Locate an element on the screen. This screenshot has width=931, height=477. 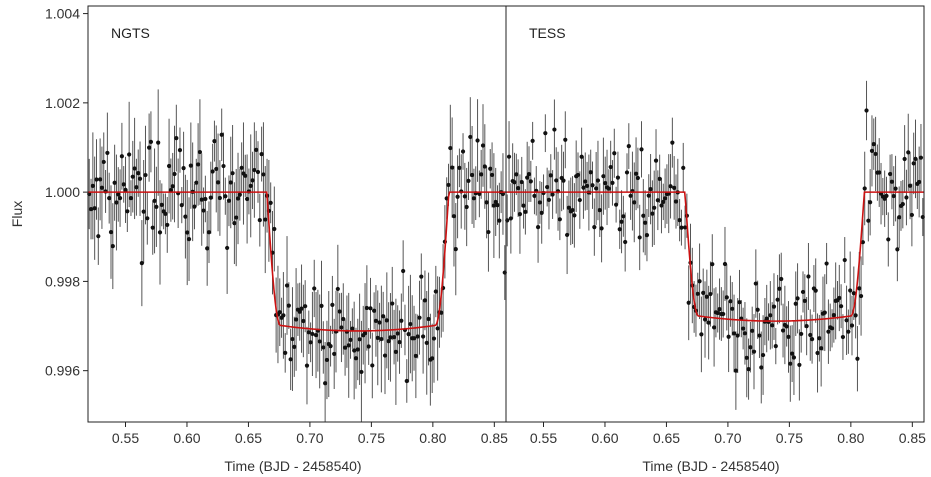
tess-x-tick-label: 0.55 is located at coordinates (543, 438).